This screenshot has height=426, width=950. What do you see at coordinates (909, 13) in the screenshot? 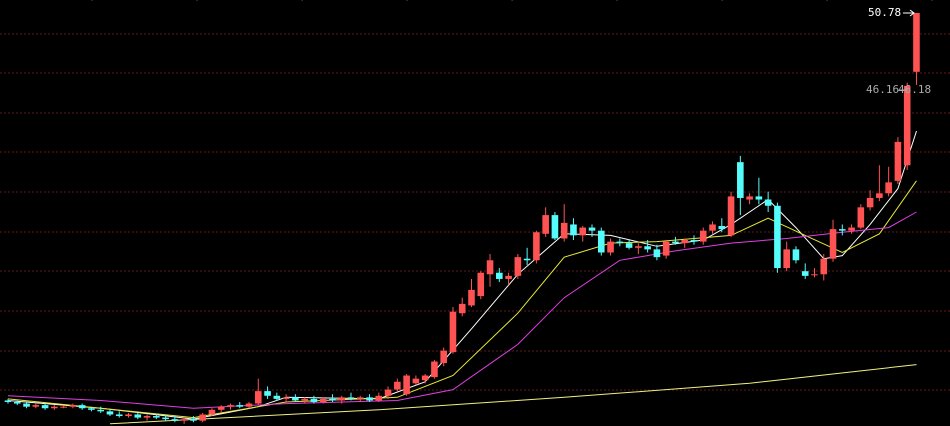
I see `arrow` at bounding box center [909, 13].